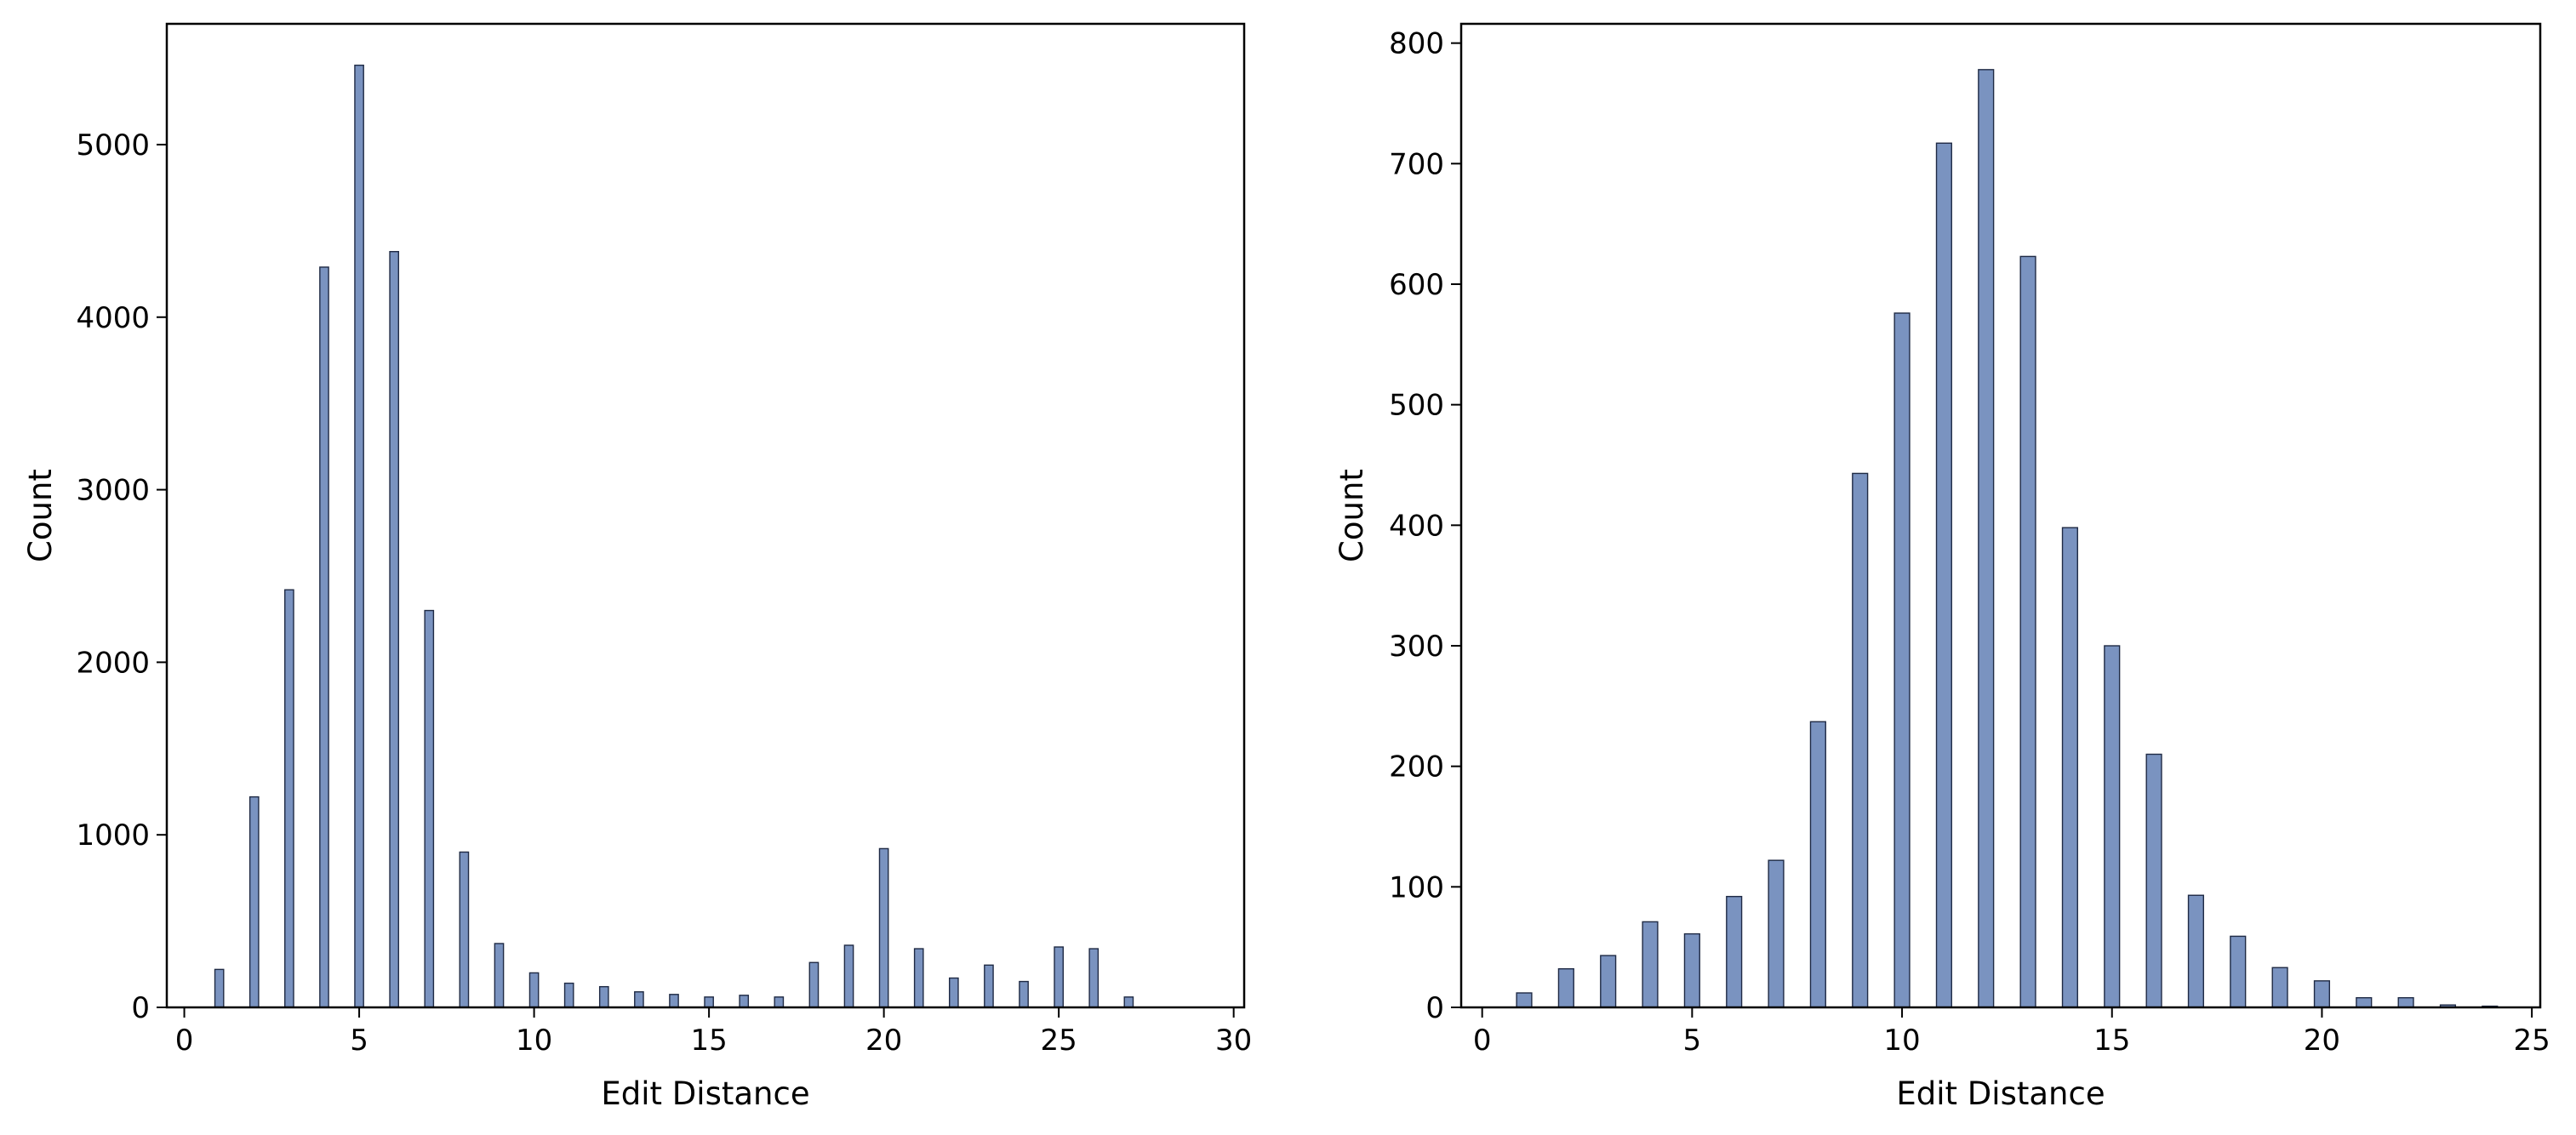  I want to click on left-x-axis-label: Edit Distance, so click(705, 1093).